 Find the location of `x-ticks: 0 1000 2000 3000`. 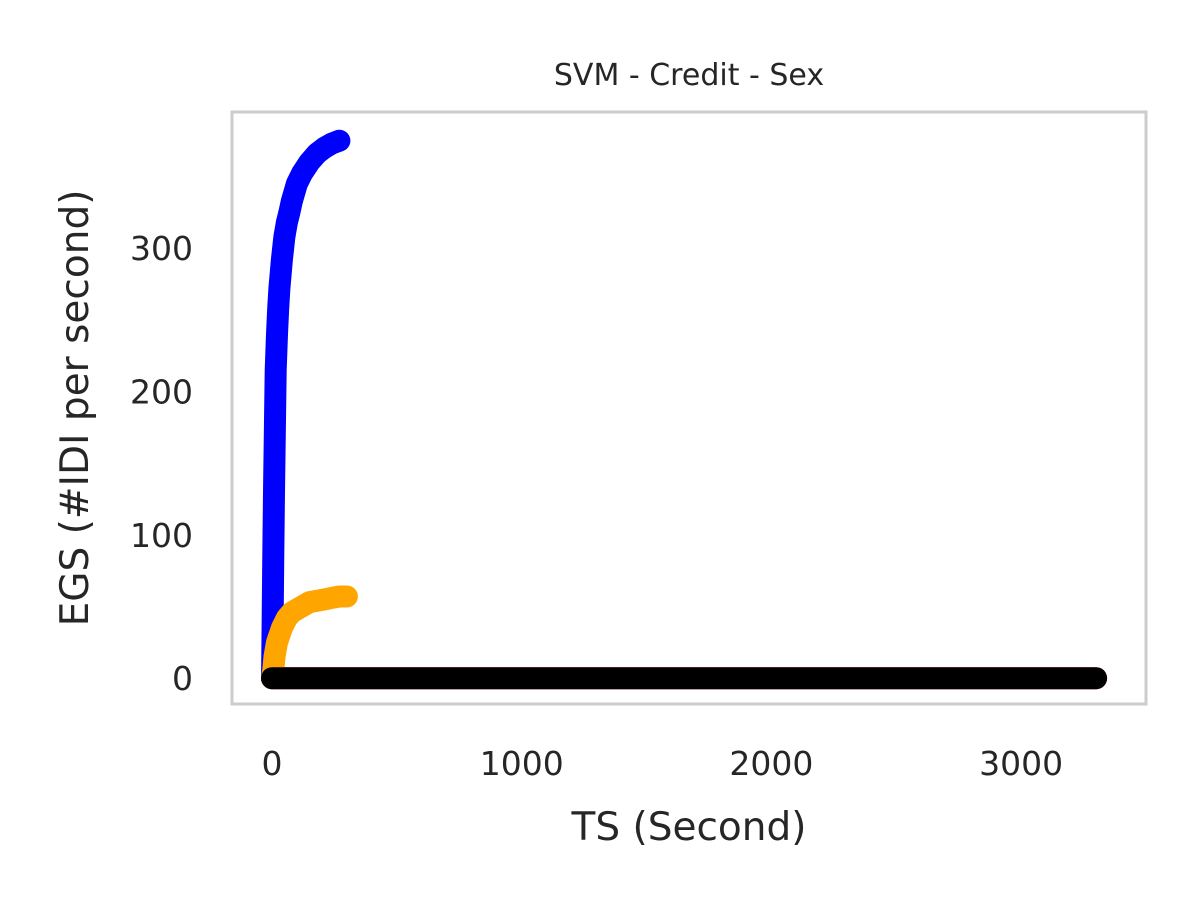

x-ticks: 0 1000 2000 3000 is located at coordinates (663, 763).